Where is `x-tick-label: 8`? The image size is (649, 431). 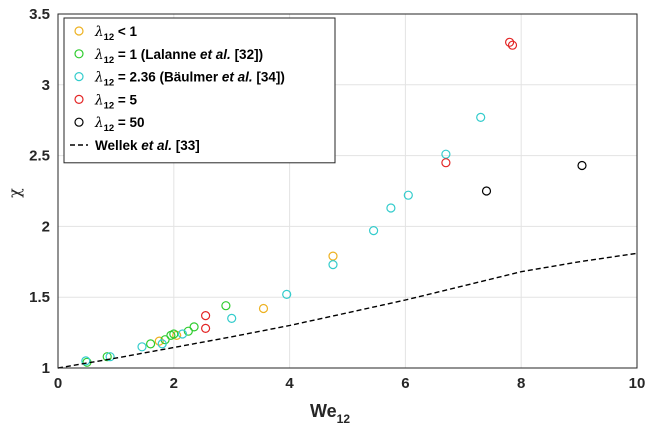 x-tick-label: 8 is located at coordinates (521, 383).